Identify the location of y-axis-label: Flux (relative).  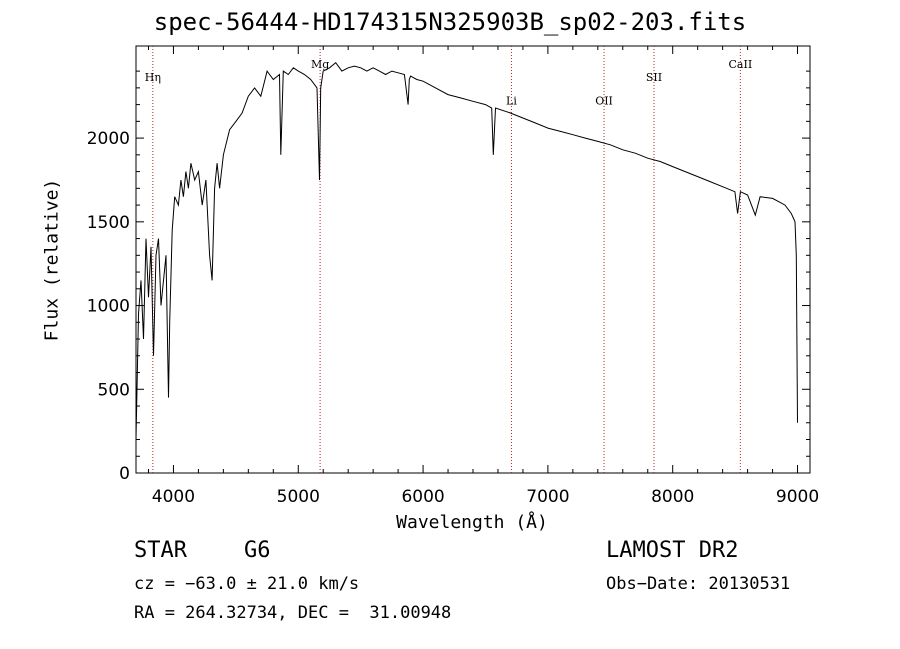
(52, 260).